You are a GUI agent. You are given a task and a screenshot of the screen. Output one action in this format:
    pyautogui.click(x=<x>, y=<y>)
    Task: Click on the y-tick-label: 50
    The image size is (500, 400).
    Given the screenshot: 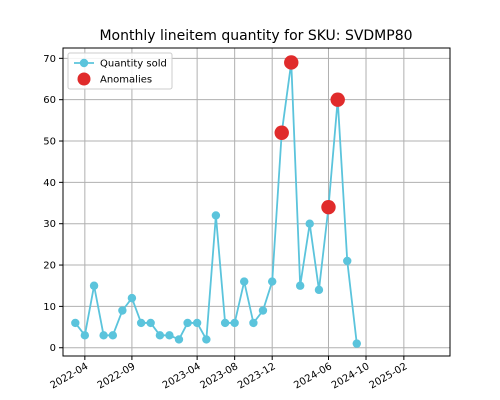 What is the action you would take?
    pyautogui.click(x=49, y=142)
    